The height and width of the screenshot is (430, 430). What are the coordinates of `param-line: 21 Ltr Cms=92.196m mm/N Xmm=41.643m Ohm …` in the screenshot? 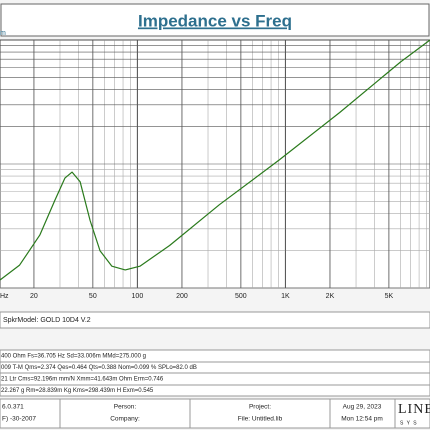 It's located at (82, 380).